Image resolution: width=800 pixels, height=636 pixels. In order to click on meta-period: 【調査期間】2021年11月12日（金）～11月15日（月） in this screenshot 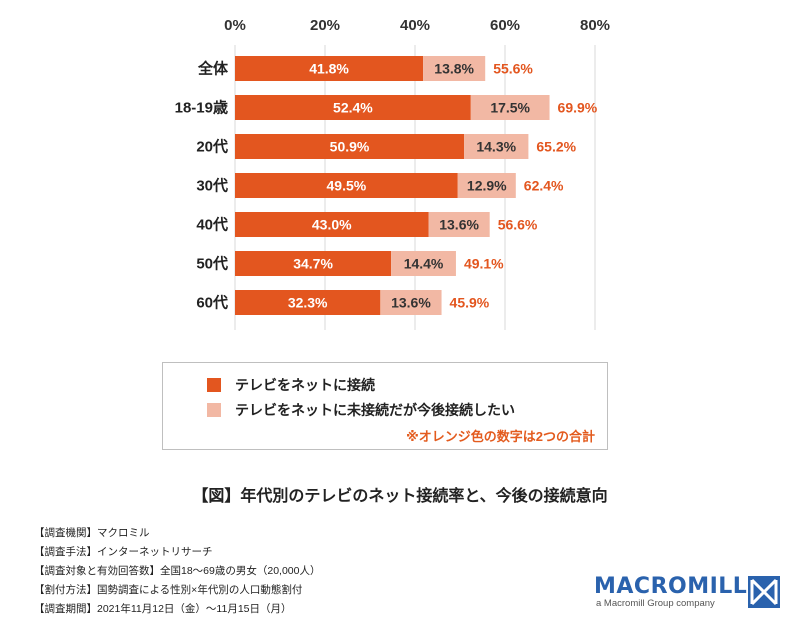, I will do `click(163, 609)`.